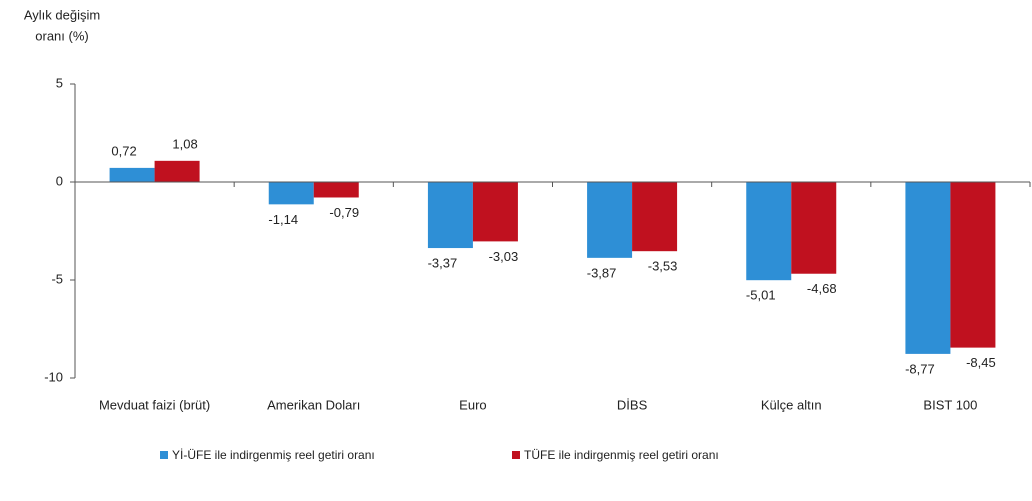 Image resolution: width=1032 pixels, height=501 pixels. What do you see at coordinates (981, 362) in the screenshot?
I see `value-label: -8,45` at bounding box center [981, 362].